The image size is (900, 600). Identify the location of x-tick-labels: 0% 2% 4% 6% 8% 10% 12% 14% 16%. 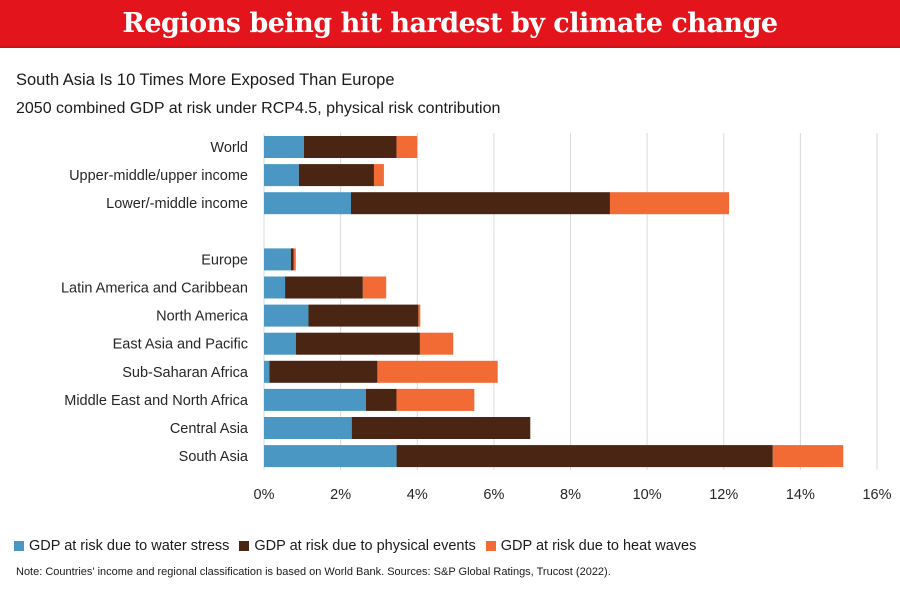
(573, 495).